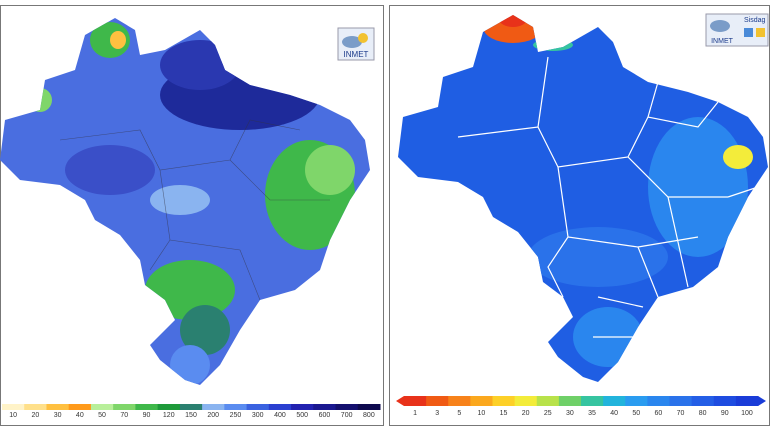 The image size is (770, 430). Describe the element at coordinates (504, 413) in the screenshot. I see `legend-label: 15` at that location.